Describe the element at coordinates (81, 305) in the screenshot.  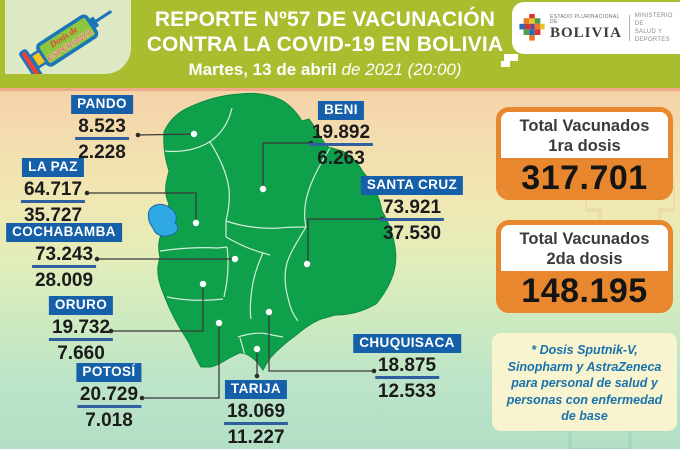
I see `department-name-badge: ORURO` at that location.